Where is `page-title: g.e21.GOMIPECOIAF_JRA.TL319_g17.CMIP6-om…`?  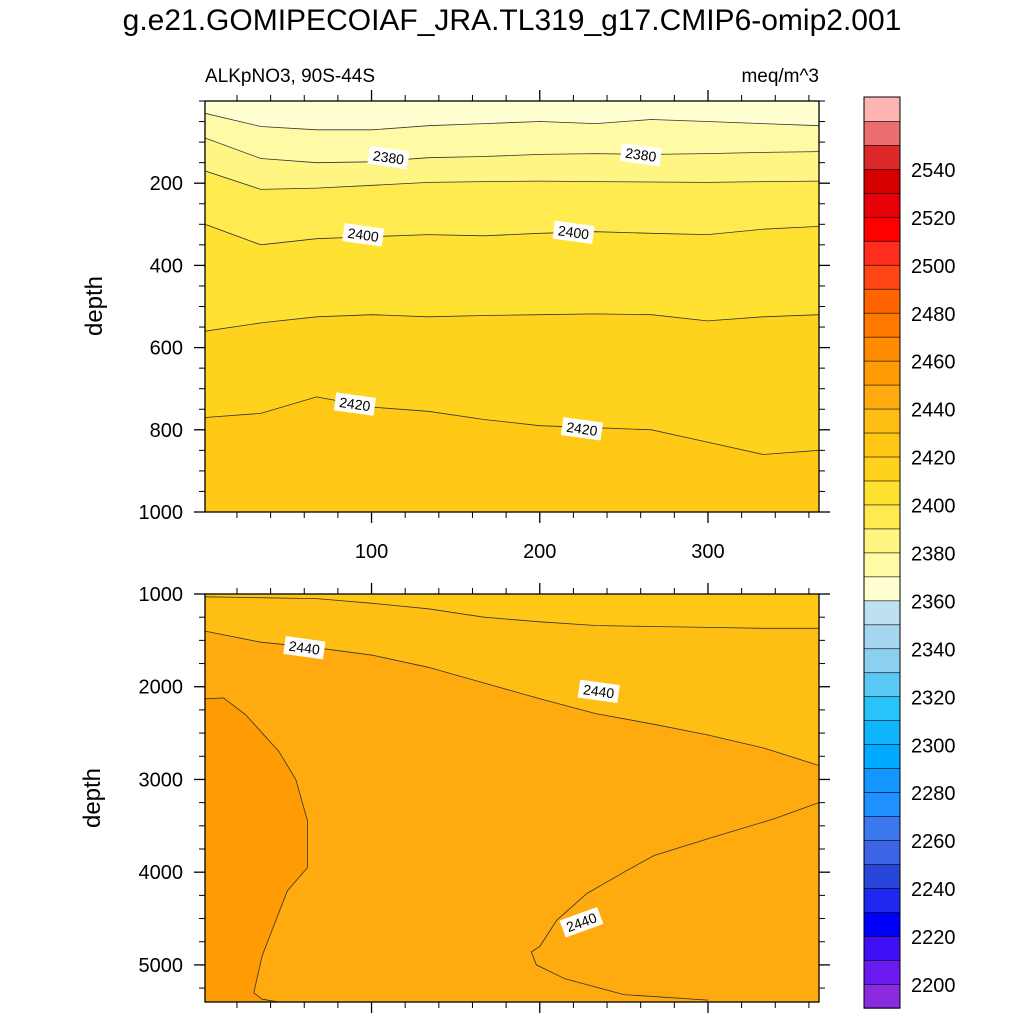
page-title: g.e21.GOMIPECOIAF_JRA.TL319_g17.CMIP6-om… is located at coordinates (512, 20).